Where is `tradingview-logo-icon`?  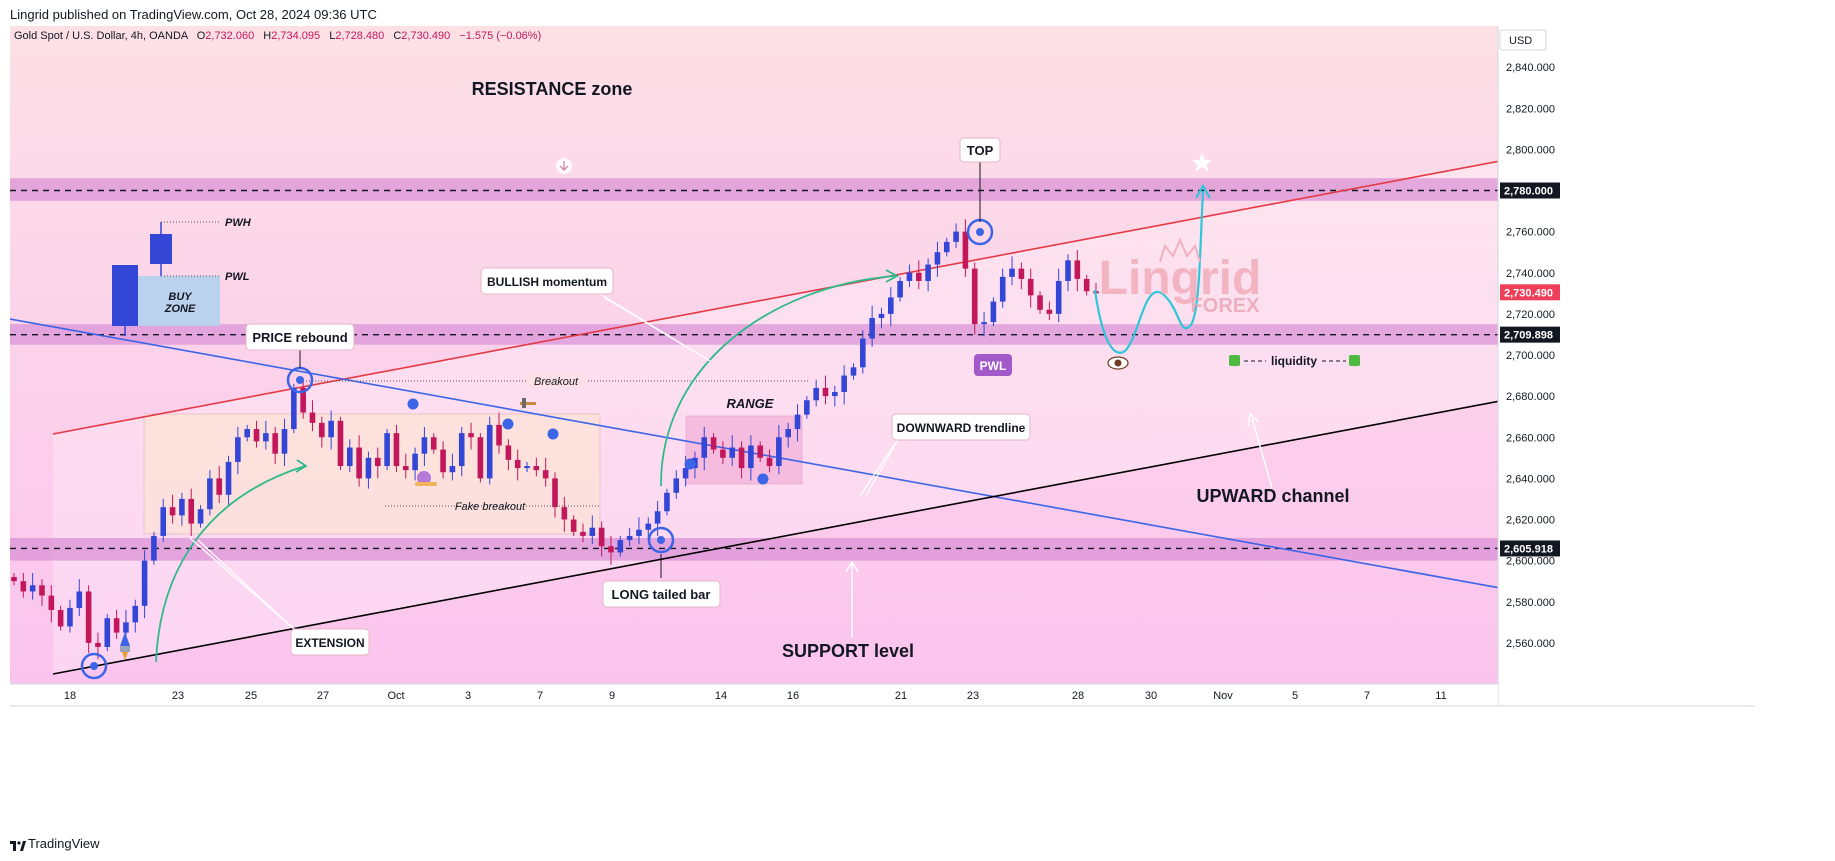 tradingview-logo-icon is located at coordinates (18, 845).